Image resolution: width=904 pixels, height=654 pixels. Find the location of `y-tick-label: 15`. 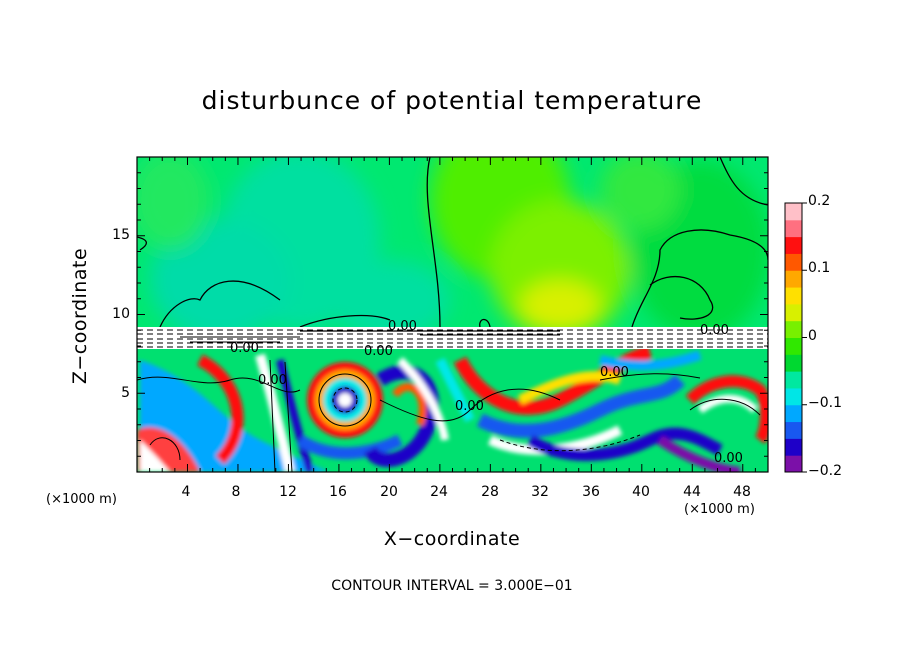

y-tick-label: 15 is located at coordinates (121, 235).